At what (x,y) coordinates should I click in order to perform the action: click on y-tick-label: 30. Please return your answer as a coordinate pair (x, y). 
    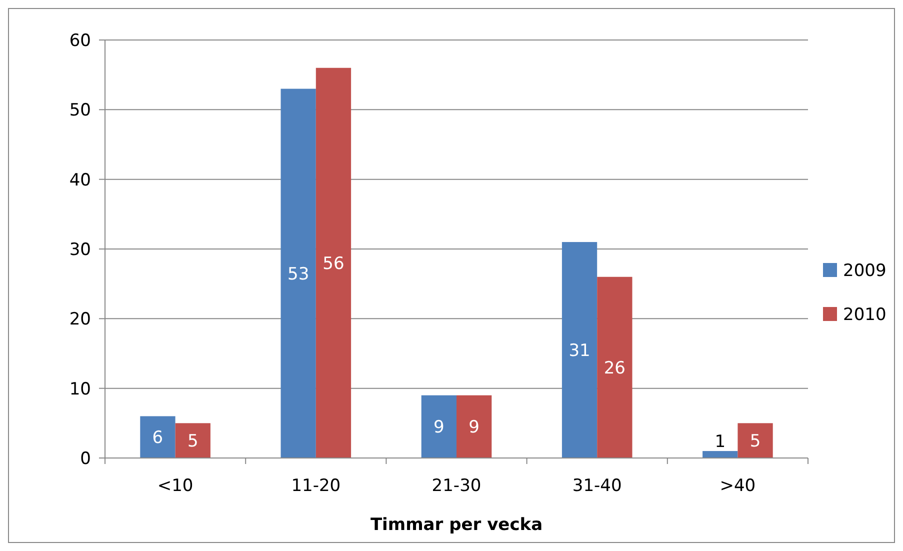
    Looking at the image, I should click on (80, 250).